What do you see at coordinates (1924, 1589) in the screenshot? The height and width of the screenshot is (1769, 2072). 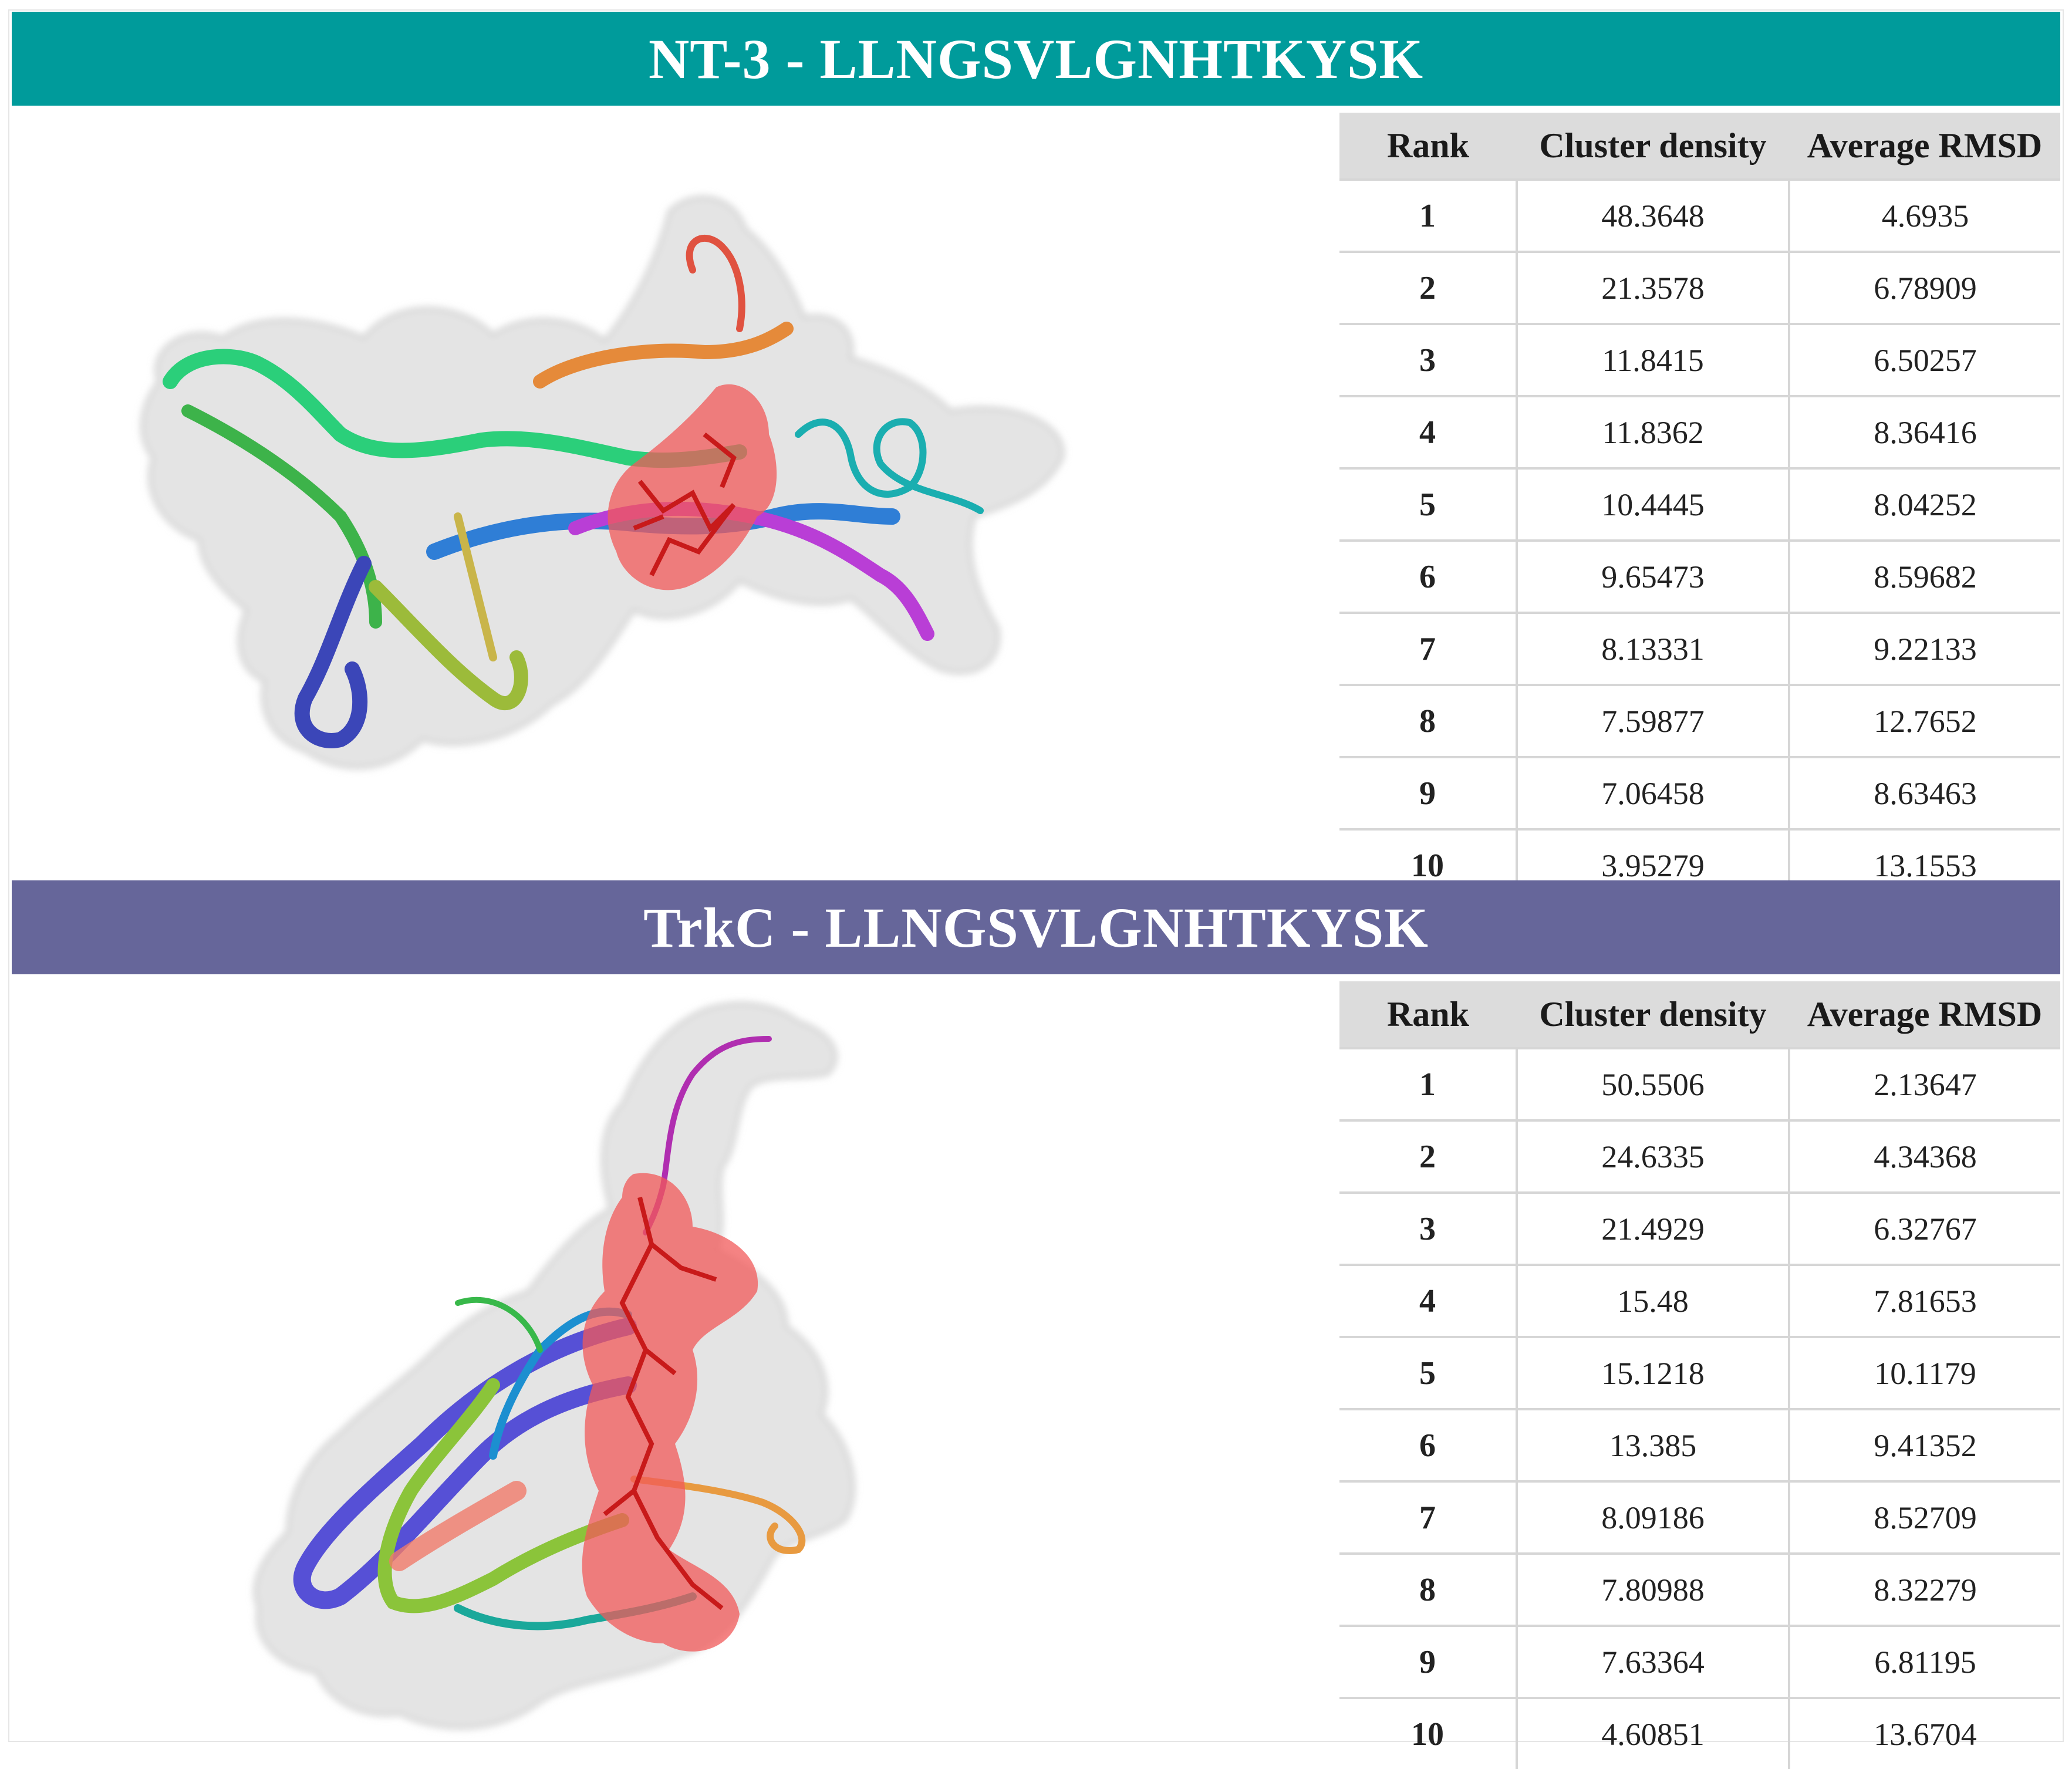 I see `rmsd-cell: 8.32279` at bounding box center [1924, 1589].